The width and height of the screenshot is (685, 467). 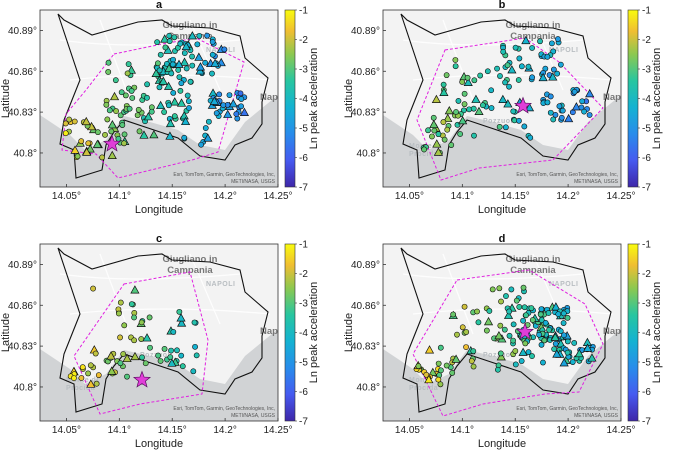 What do you see at coordinates (303, 363) in the screenshot?
I see `colorbar-tick-label: -5` at bounding box center [303, 363].